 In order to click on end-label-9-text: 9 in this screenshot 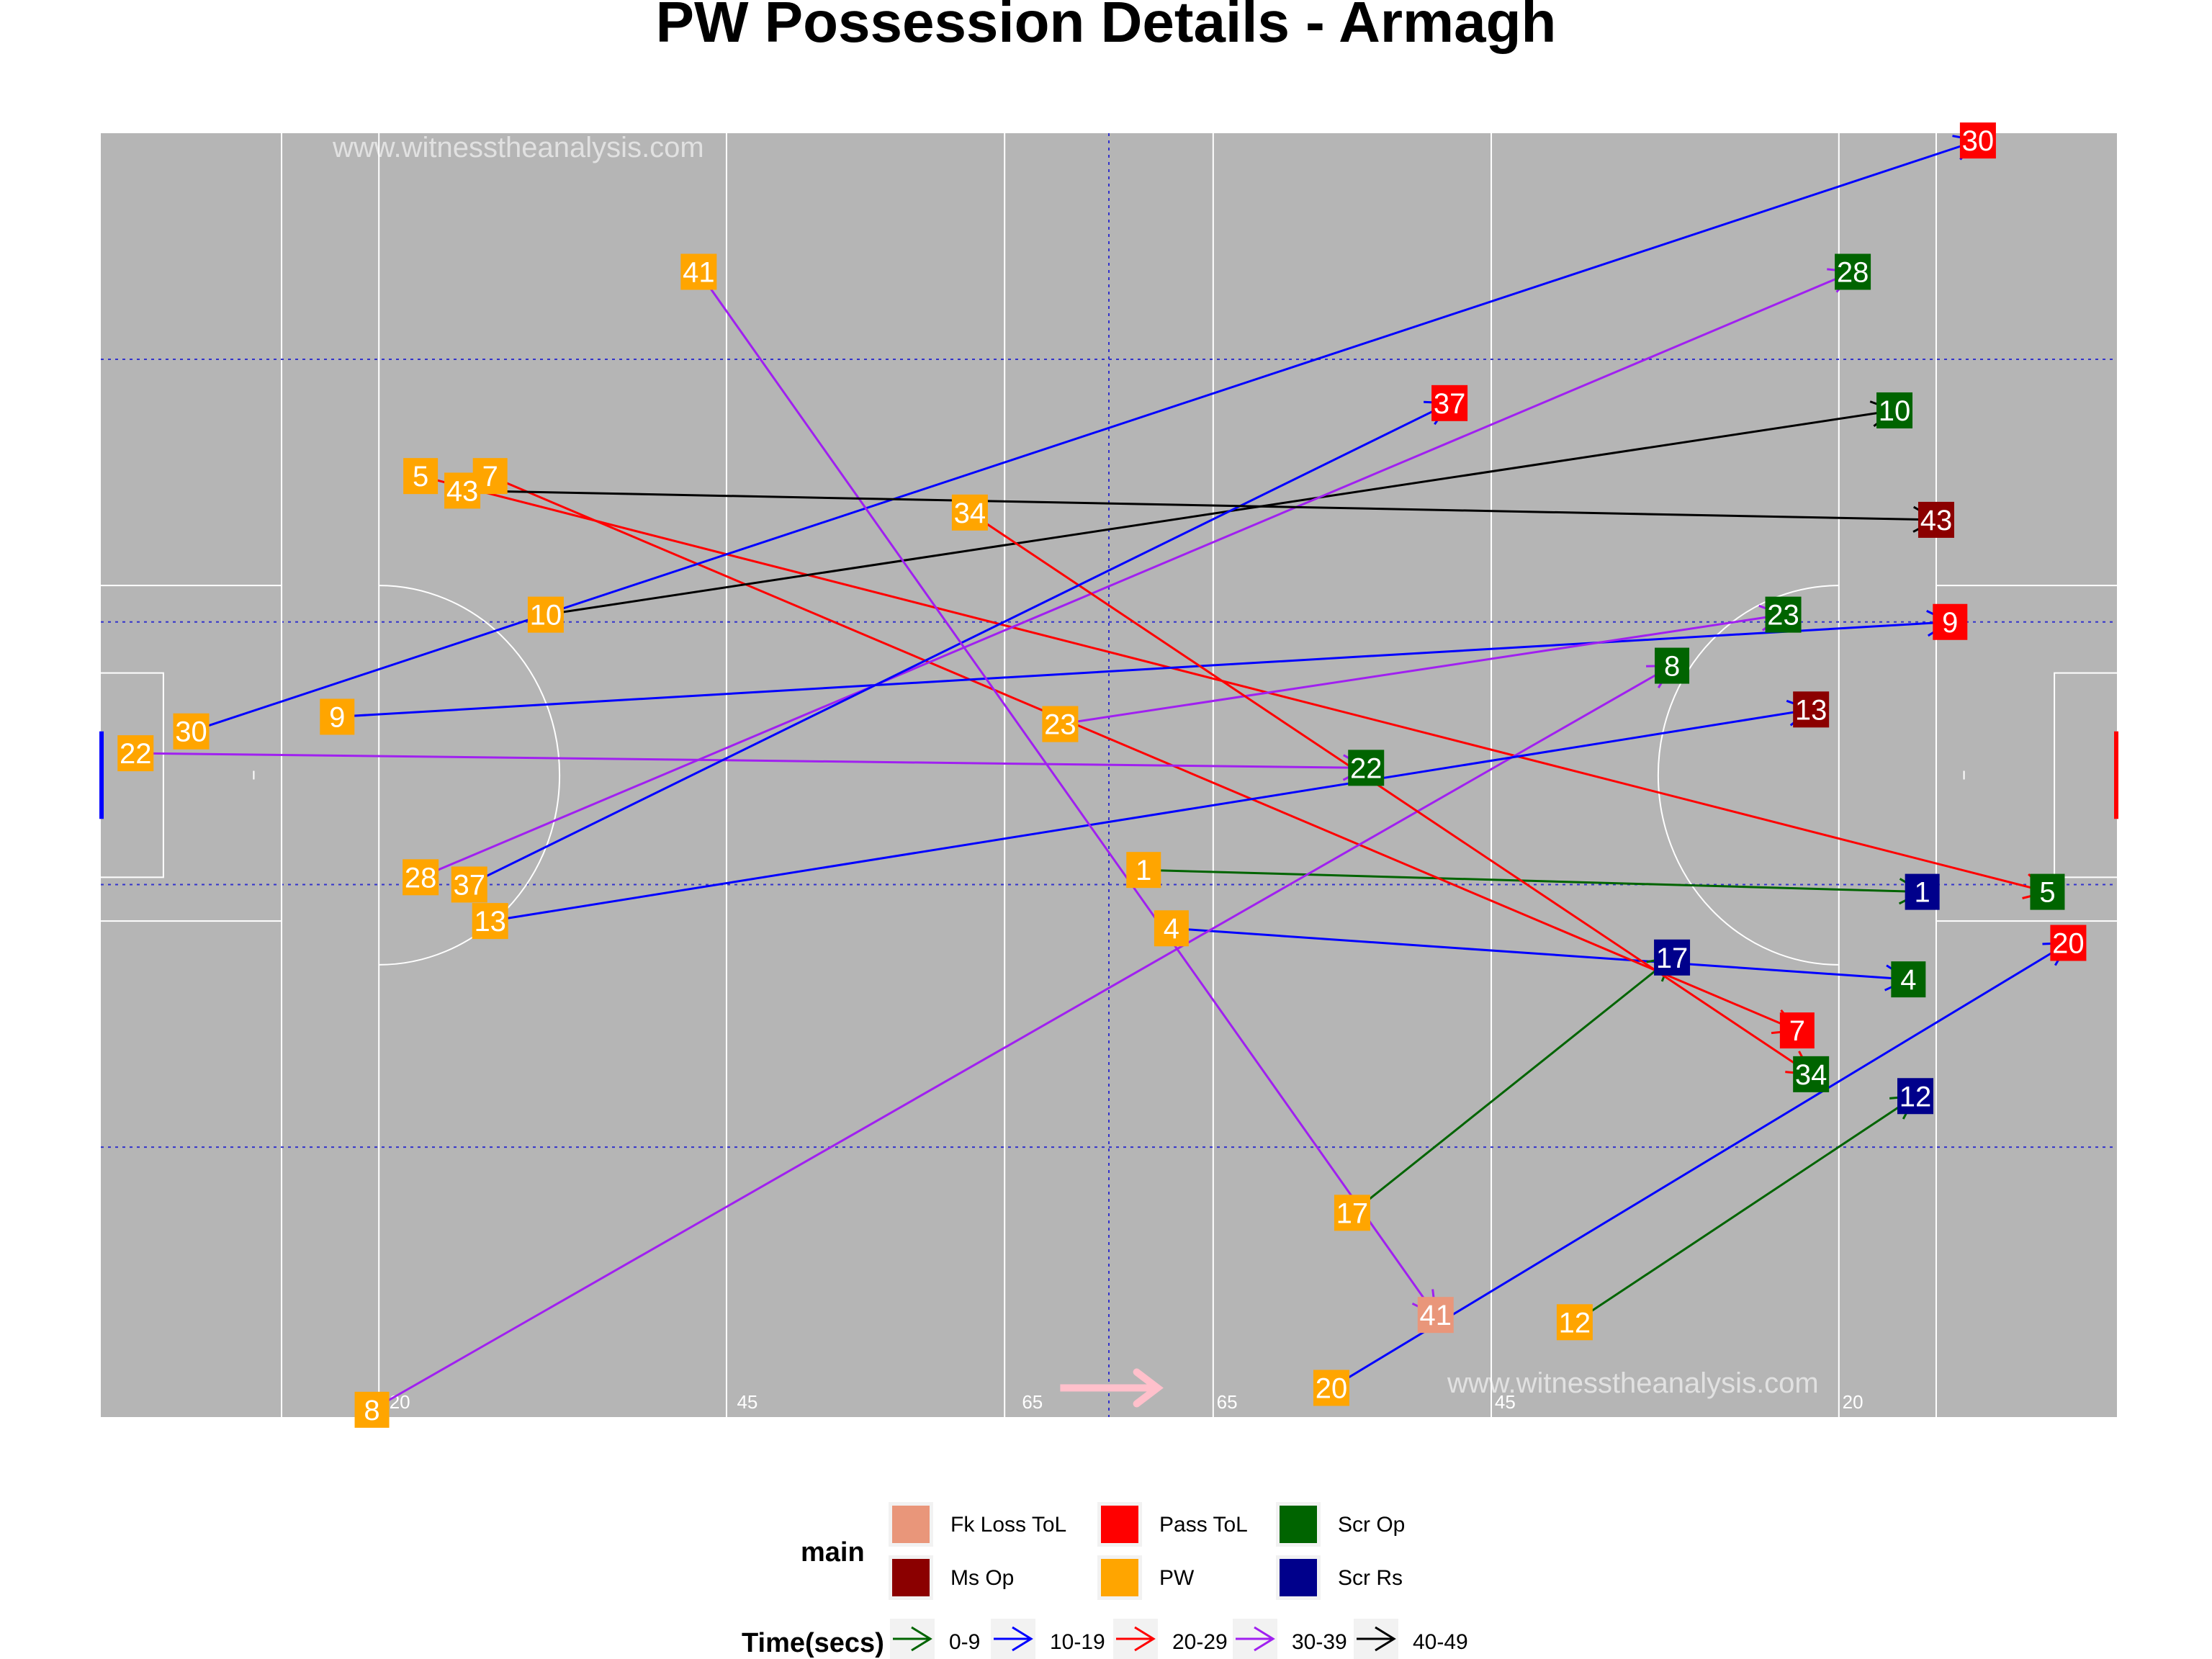, I will do `click(1950, 623)`.